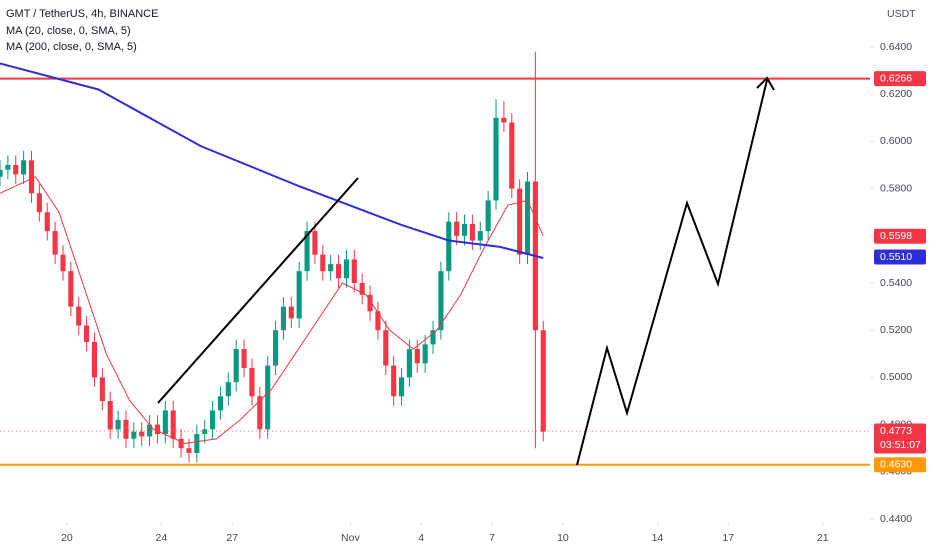 The height and width of the screenshot is (550, 932). What do you see at coordinates (896, 94) in the screenshot?
I see `y-tick-label: 0.6200` at bounding box center [896, 94].